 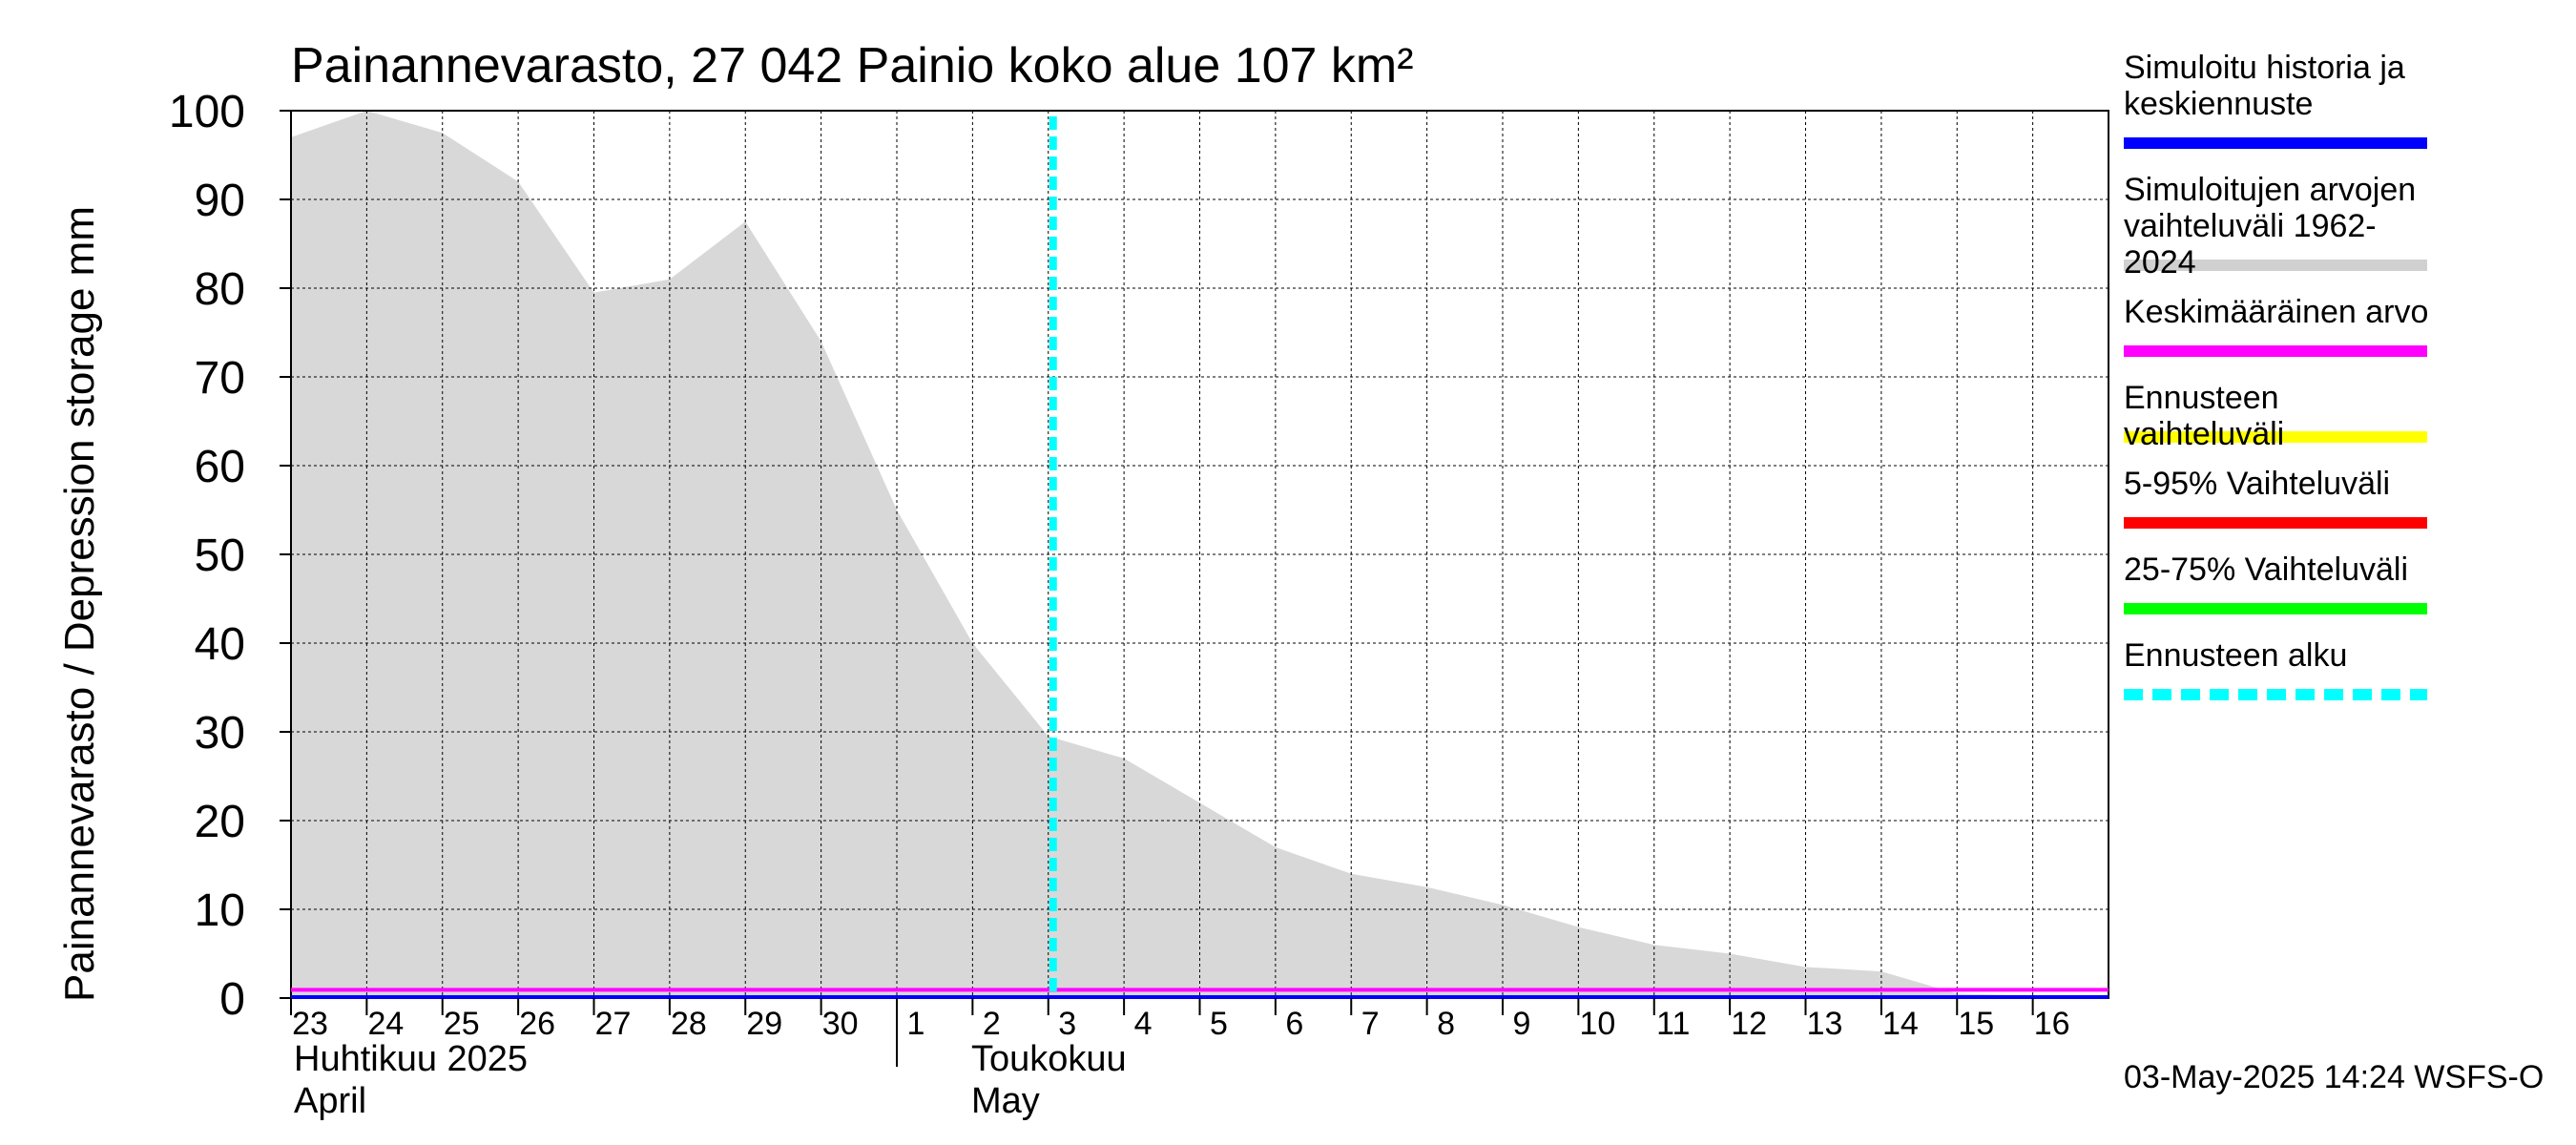 I want to click on x-tick-label: 16, so click(x=2052, y=1024).